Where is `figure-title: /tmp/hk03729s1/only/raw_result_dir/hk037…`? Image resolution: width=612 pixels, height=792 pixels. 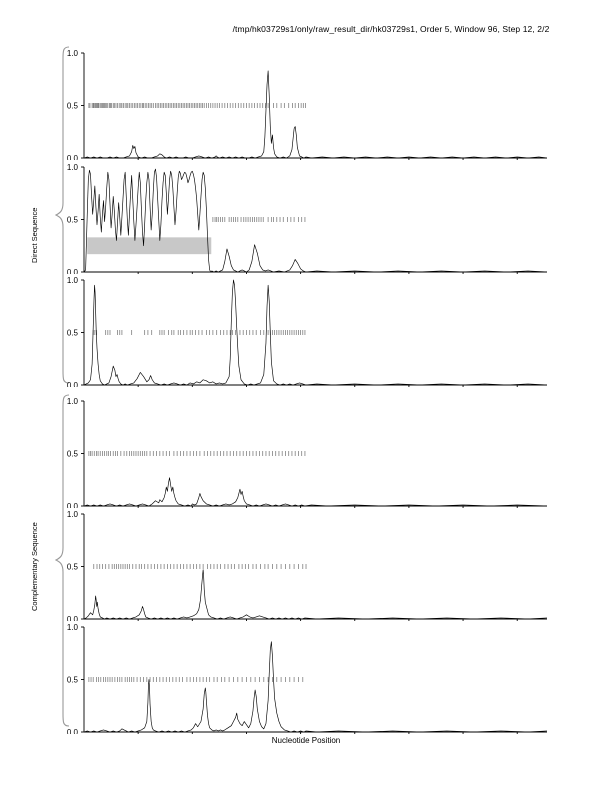
figure-title: /tmp/hk03729s1/only/raw_result_dir/hk037… is located at coordinates (306, 29).